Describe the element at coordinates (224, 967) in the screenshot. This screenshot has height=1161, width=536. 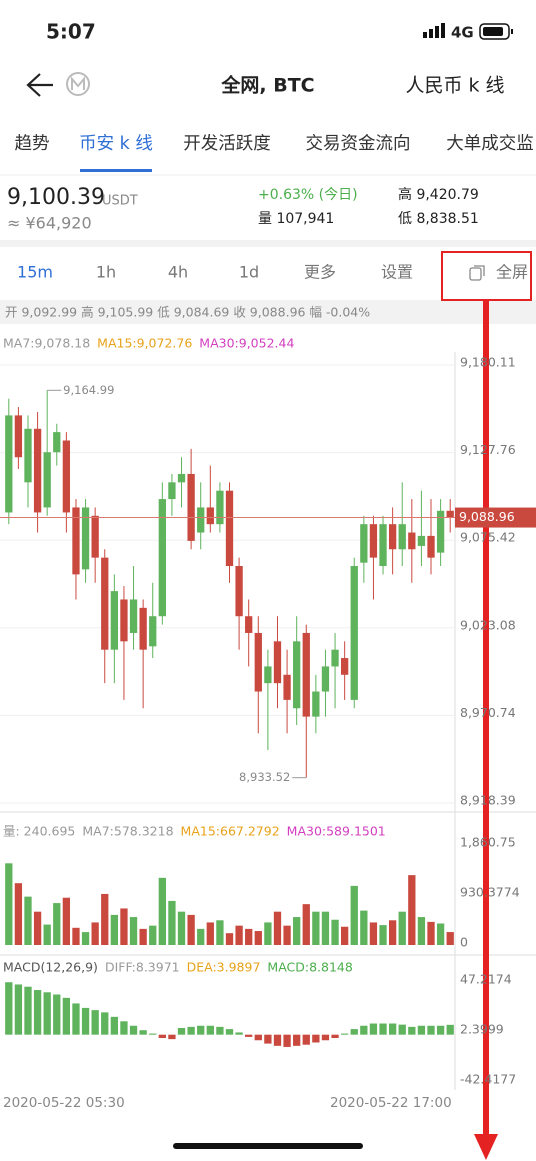
I see `legend-entry: DEA:3.9897` at that location.